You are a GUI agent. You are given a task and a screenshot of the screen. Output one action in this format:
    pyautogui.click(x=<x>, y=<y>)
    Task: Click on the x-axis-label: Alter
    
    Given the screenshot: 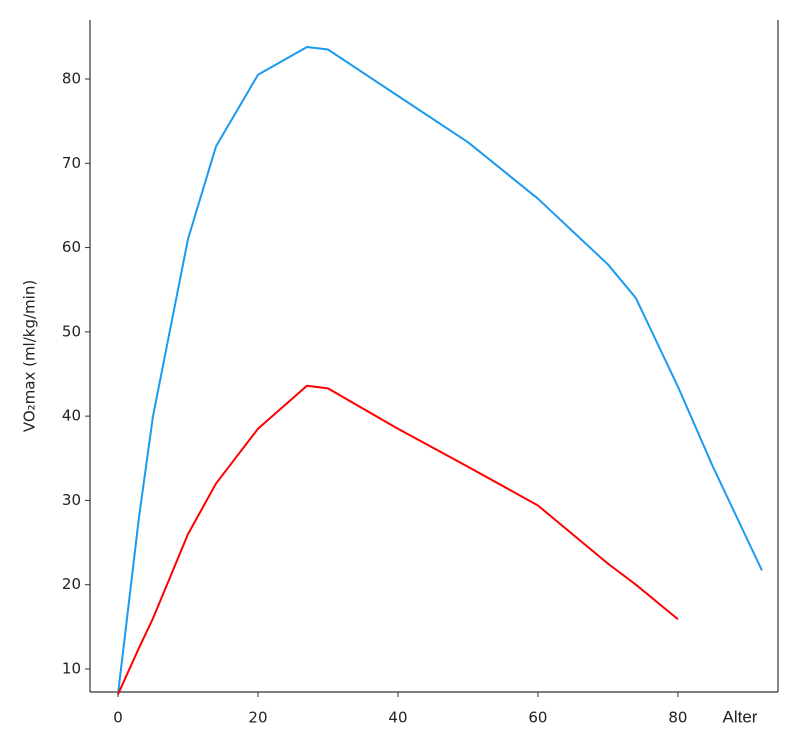 What is the action you would take?
    pyautogui.click(x=740, y=716)
    